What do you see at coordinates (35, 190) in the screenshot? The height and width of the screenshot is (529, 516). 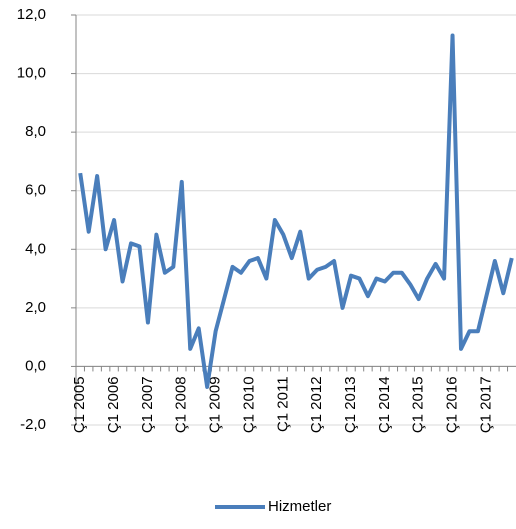 I see `y-tick-label: 6,0` at bounding box center [35, 190].